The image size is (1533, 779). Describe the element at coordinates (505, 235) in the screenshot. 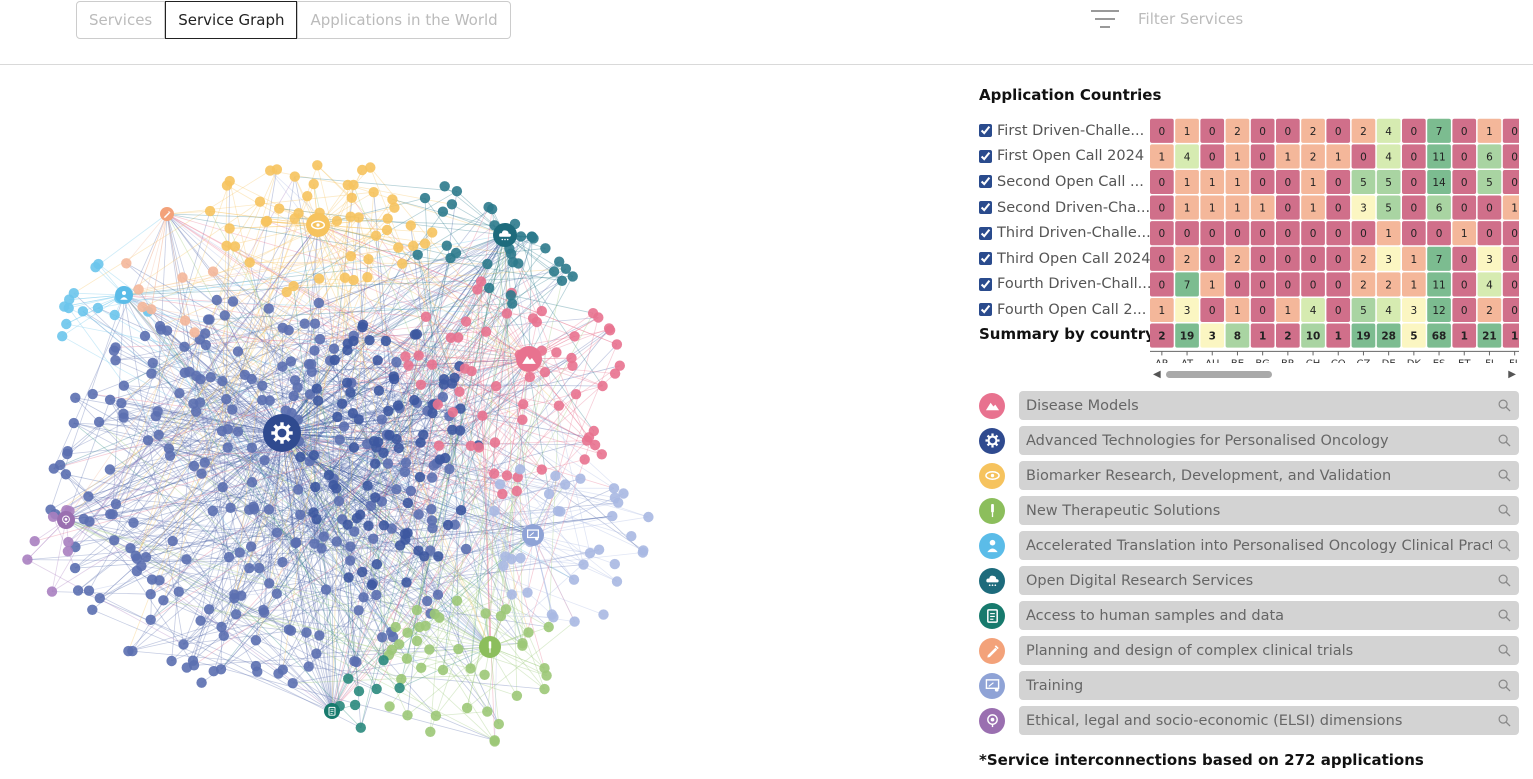

I see `hub-cloud-icon` at that location.